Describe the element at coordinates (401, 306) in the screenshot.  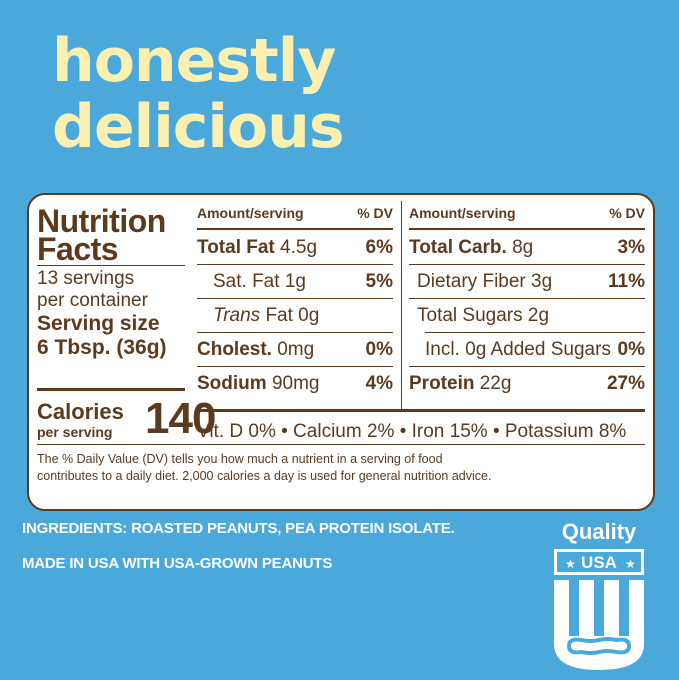
I see `column-separator` at that location.